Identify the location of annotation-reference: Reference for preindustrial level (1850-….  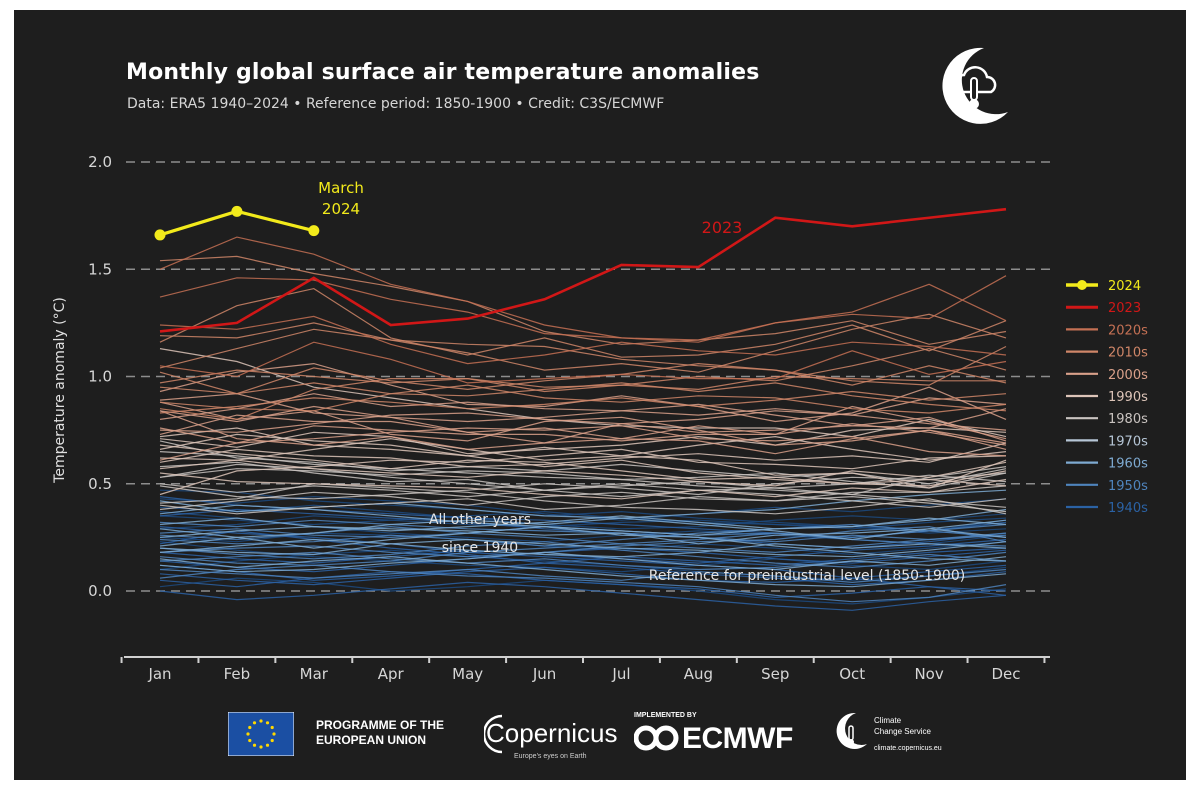
(807, 576).